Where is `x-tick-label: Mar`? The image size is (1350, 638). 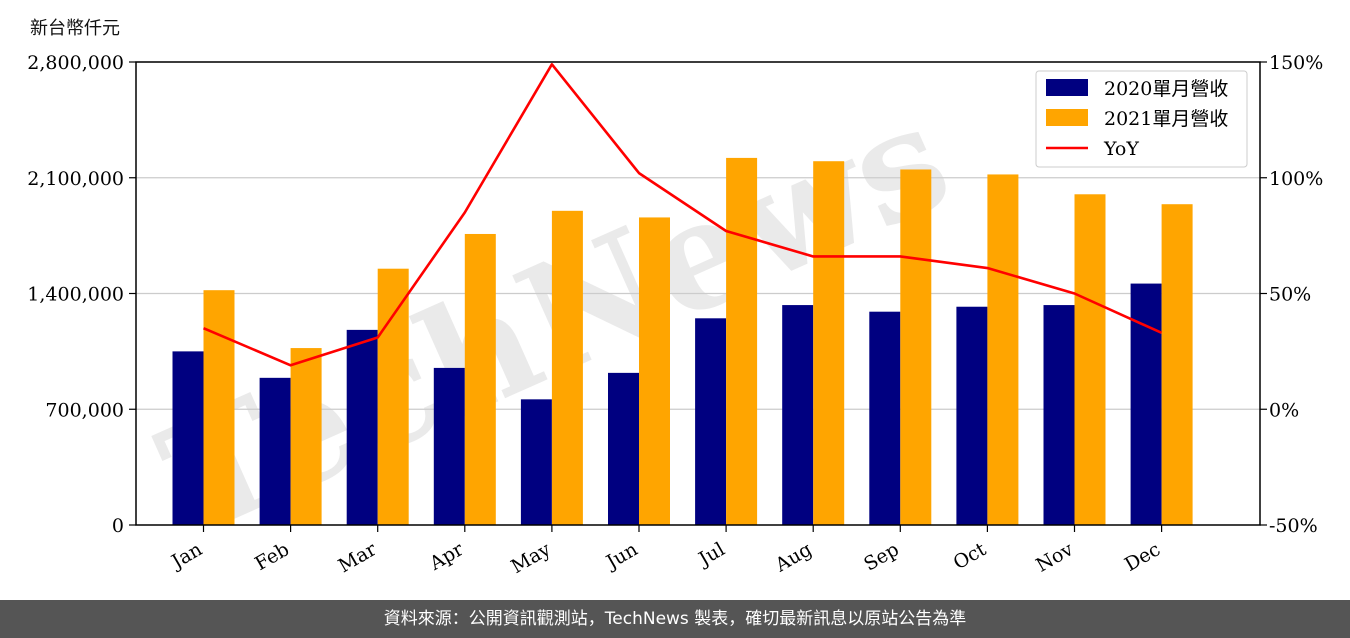 x-tick-label: Mar is located at coordinates (358, 557).